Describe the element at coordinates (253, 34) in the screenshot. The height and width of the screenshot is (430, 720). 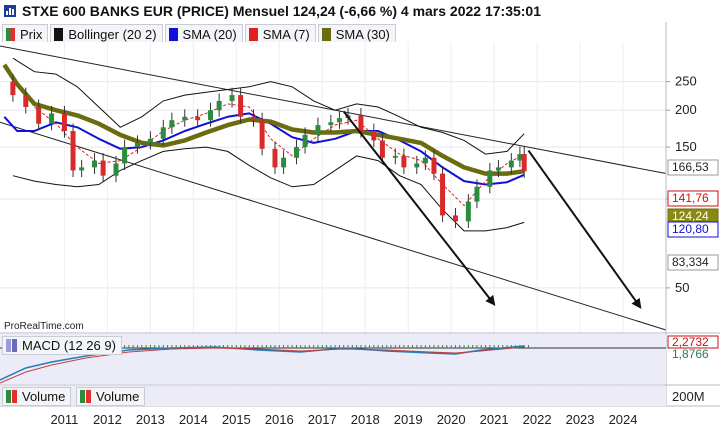
I see `sma7-swatch-icon` at that location.